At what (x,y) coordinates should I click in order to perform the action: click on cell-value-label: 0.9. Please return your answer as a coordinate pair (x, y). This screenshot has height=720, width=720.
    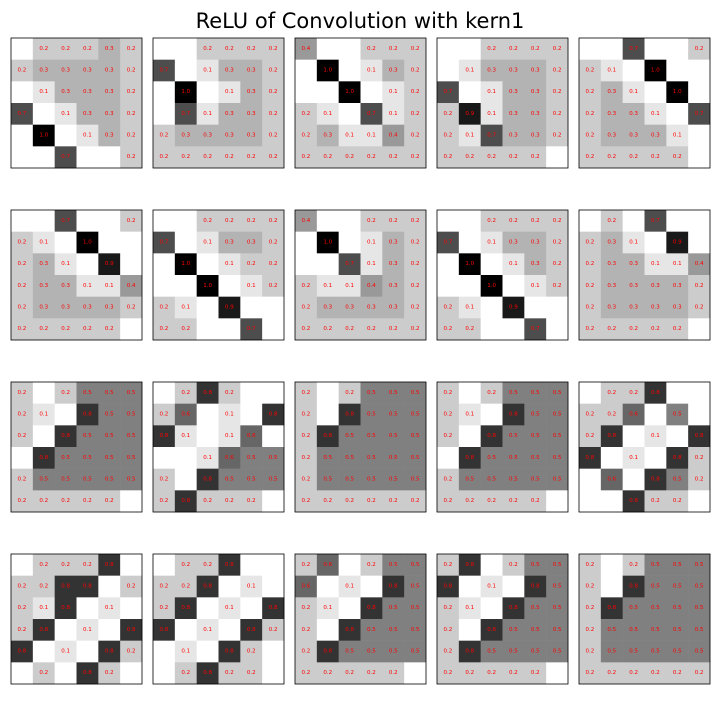
    Looking at the image, I should click on (469, 114).